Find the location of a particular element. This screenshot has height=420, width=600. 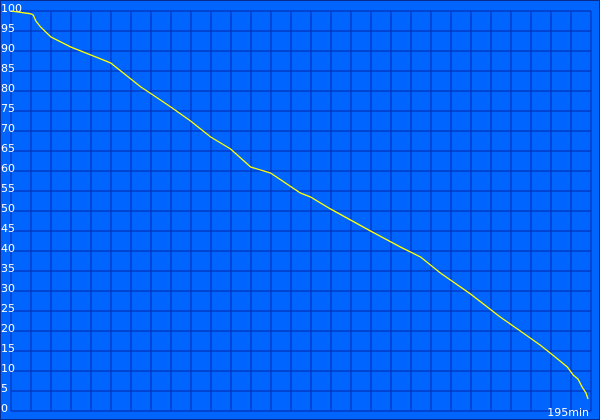

y-tick-label: 90 is located at coordinates (8, 48).